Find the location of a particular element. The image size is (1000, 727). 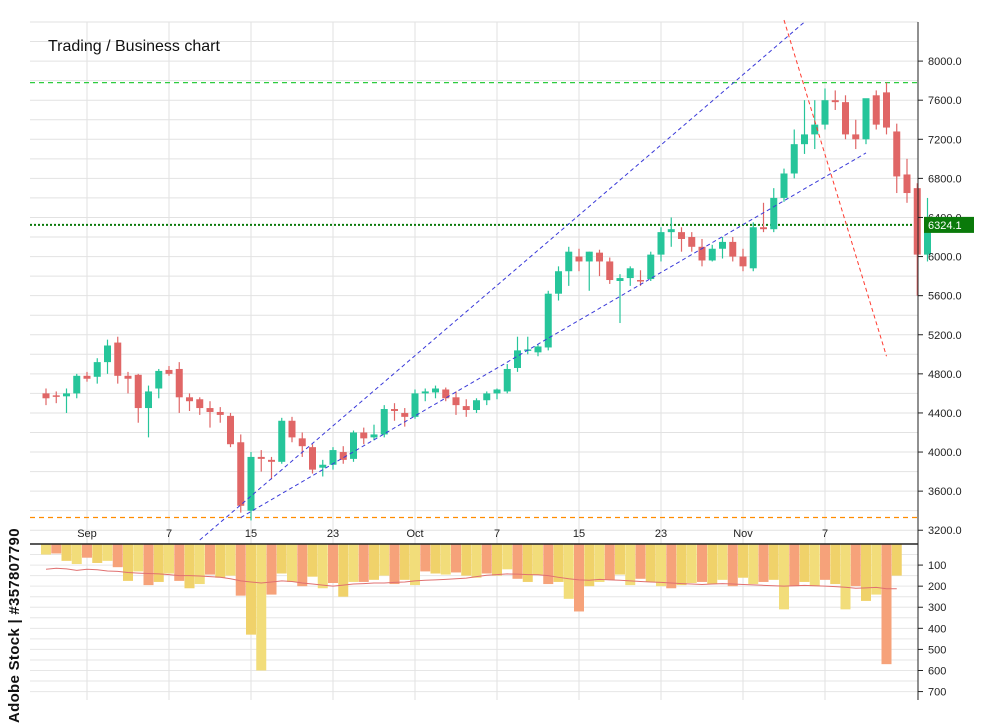

x-tick-label: 15 is located at coordinates (251, 534).